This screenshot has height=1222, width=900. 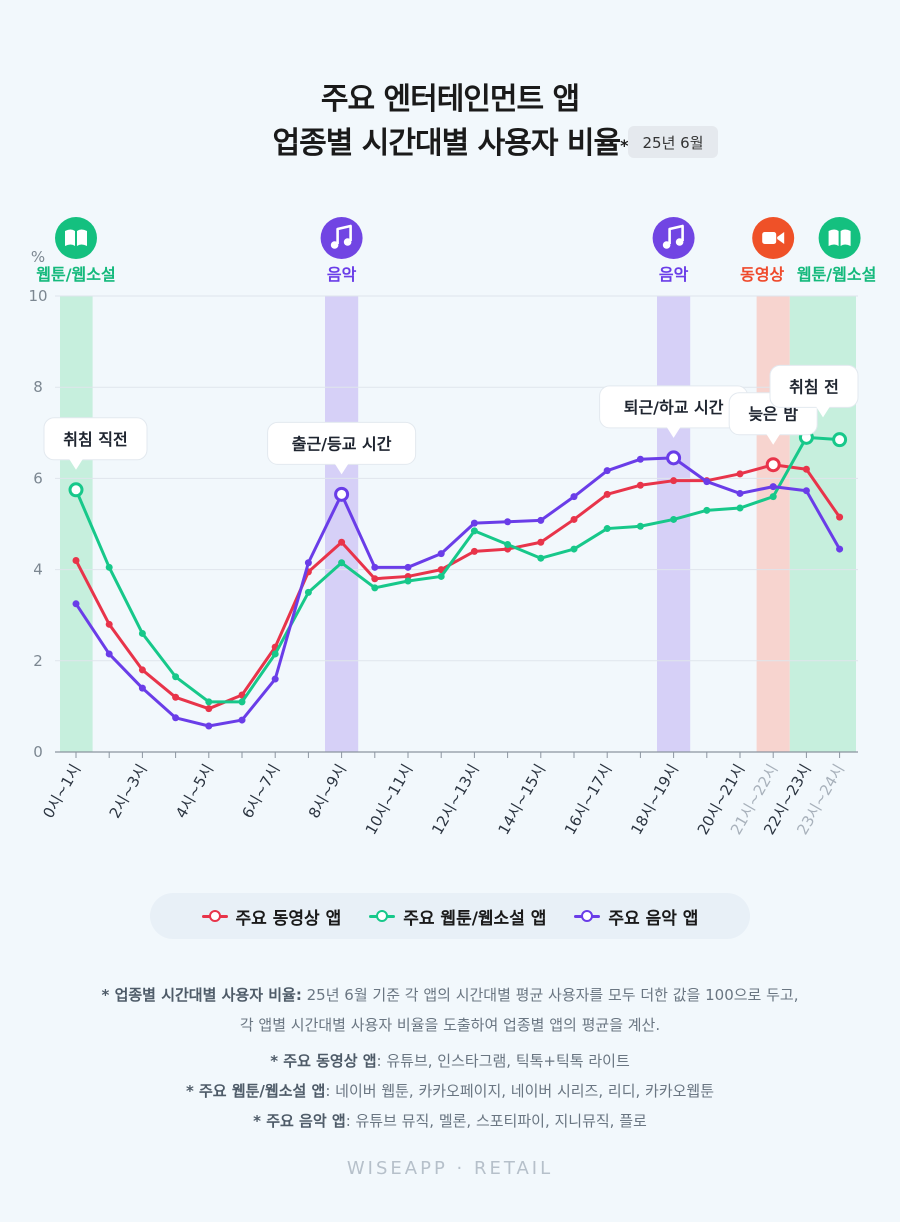 I want to click on y-tick-label: 4, so click(x=38, y=570).